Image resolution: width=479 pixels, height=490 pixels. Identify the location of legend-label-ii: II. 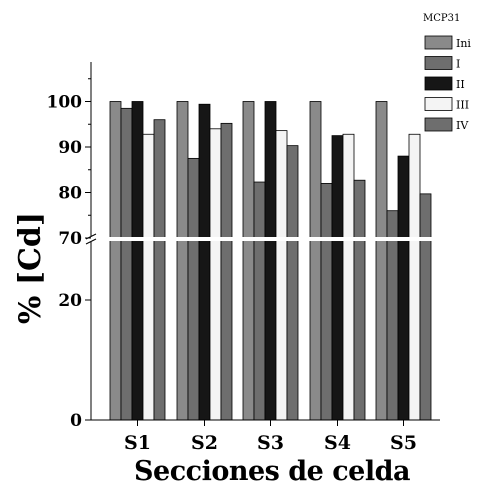
(460, 84).